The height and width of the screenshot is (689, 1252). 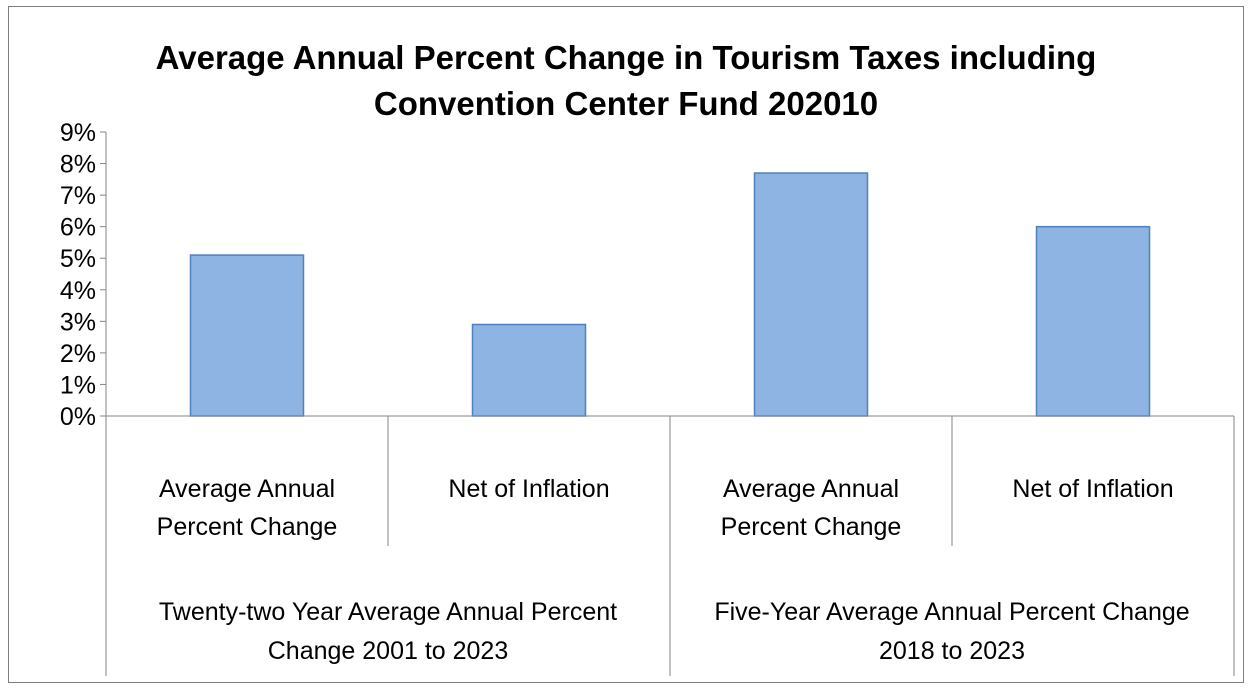 What do you see at coordinates (388, 651) in the screenshot?
I see `group-label: Change 2001 to 2023` at bounding box center [388, 651].